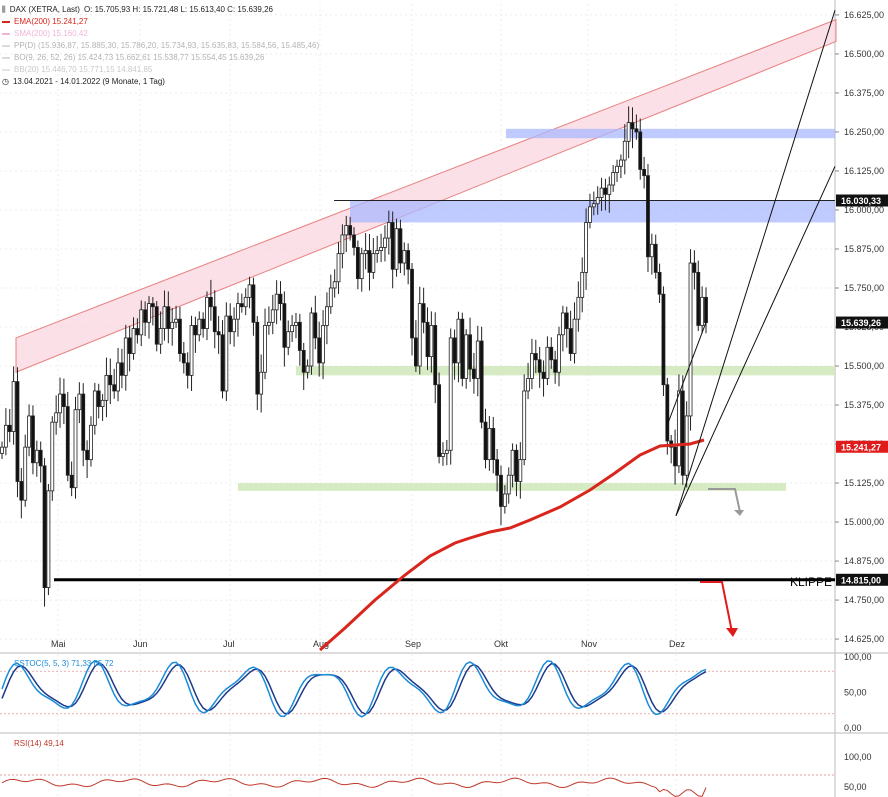 The width and height of the screenshot is (888, 797). Describe the element at coordinates (4, 9) in the screenshot. I see `series-icon: ⫼` at that location.